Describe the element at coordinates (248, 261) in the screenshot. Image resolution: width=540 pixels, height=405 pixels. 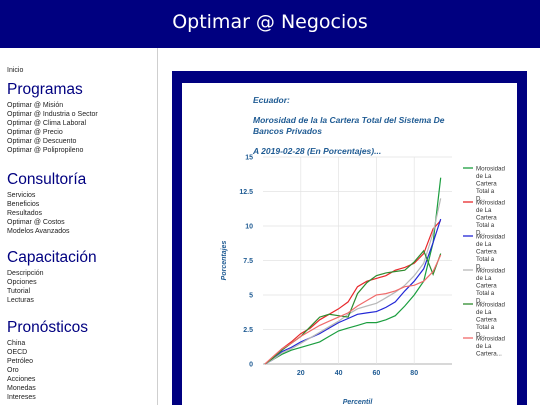
I see `y-tick-label: 7.5` at that location.